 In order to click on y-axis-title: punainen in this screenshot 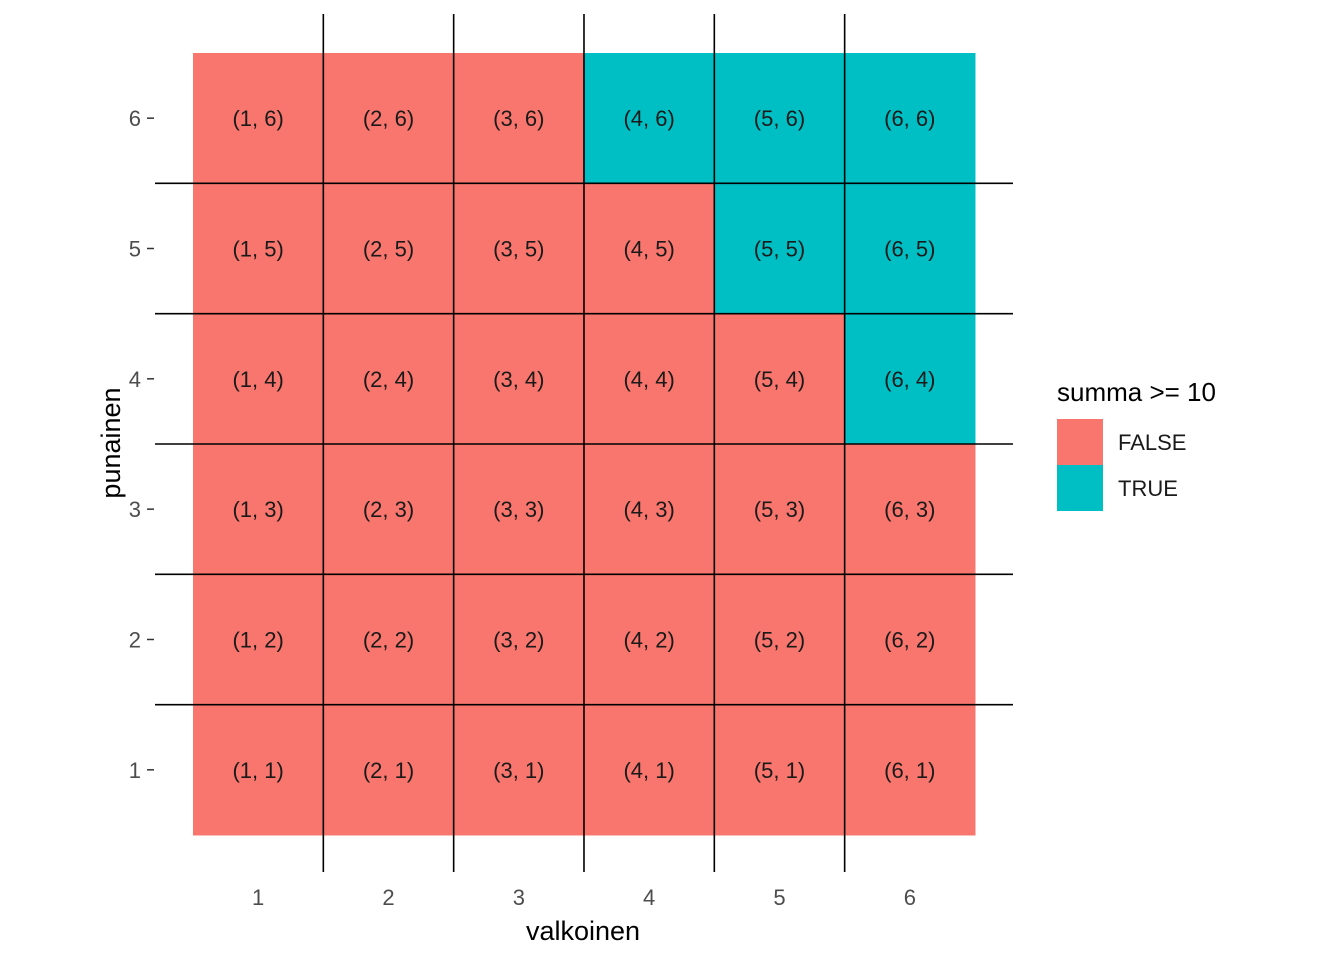, I will do `click(111, 442)`.